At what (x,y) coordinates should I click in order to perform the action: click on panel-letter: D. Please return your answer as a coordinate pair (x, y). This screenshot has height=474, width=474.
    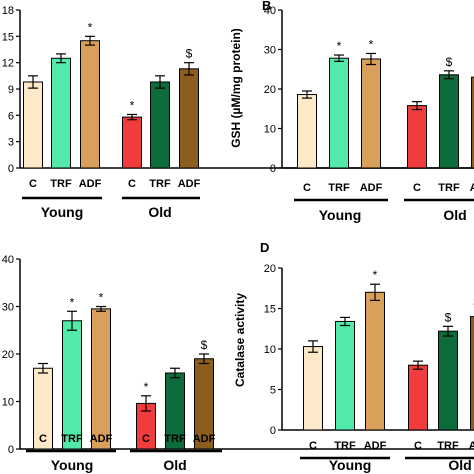
    Looking at the image, I should click on (264, 247).